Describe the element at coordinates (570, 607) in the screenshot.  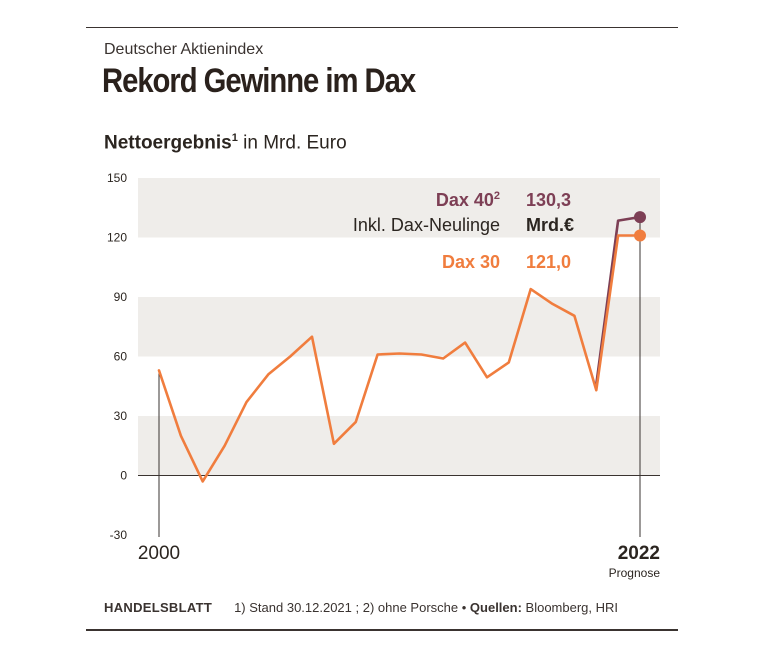
I see `sources-text: Bloomberg, HRI` at that location.